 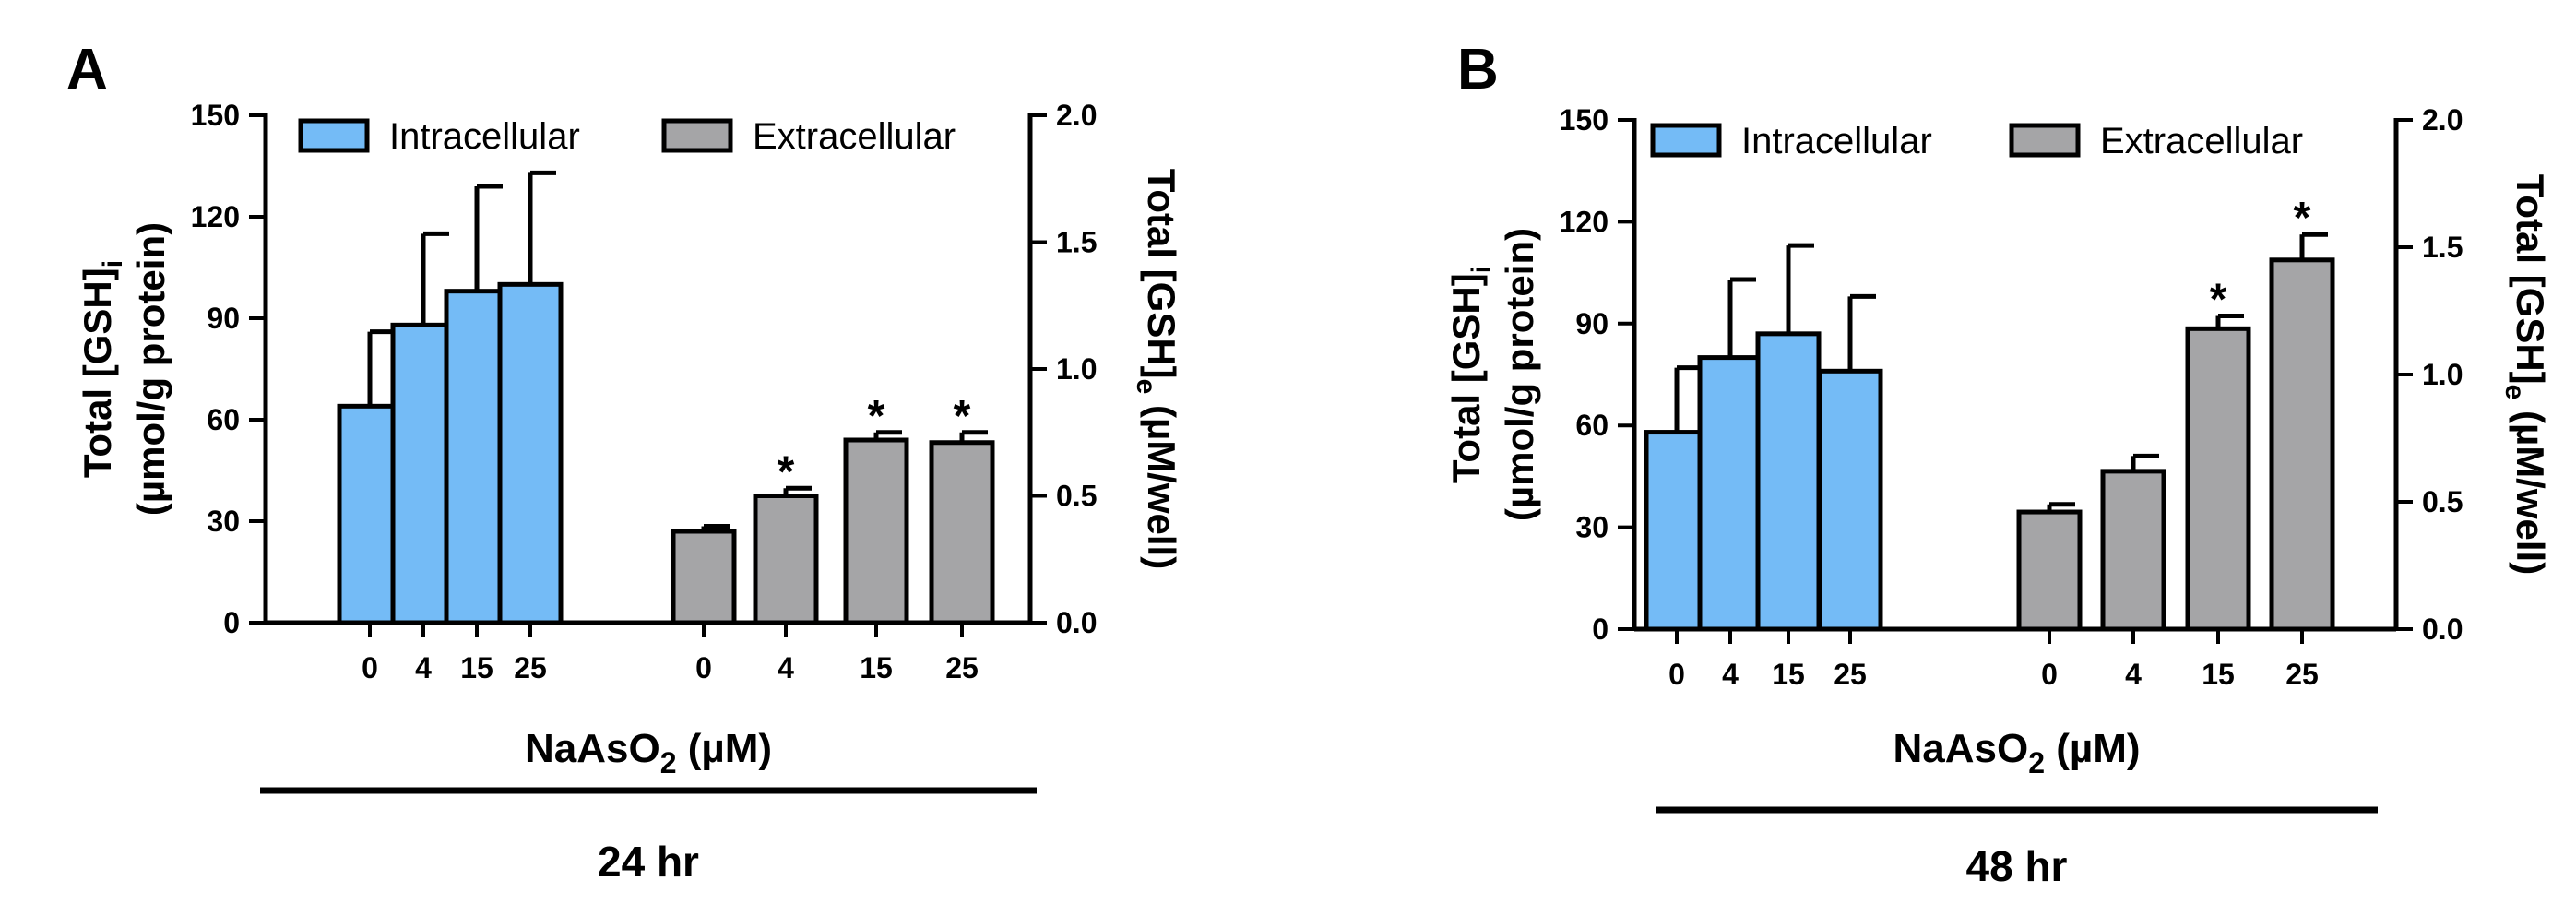 What do you see at coordinates (1976, 141) in the screenshot?
I see `legend: Intracellular Extracellular` at bounding box center [1976, 141].